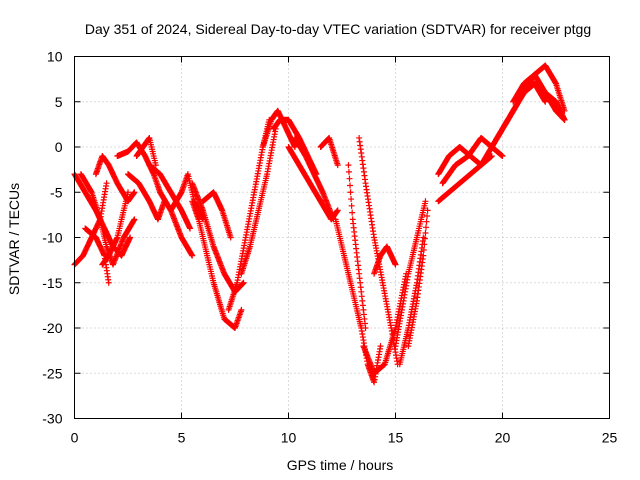 The height and width of the screenshot is (480, 640). Describe the element at coordinates (610, 438) in the screenshot. I see `x-tick-label: 25` at that location.